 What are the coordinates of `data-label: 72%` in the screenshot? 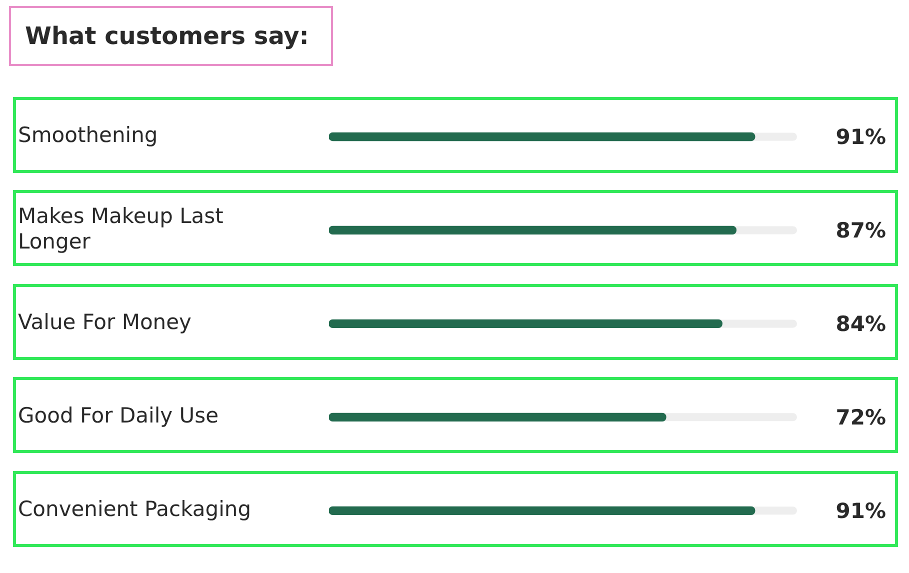 It's located at (861, 418).